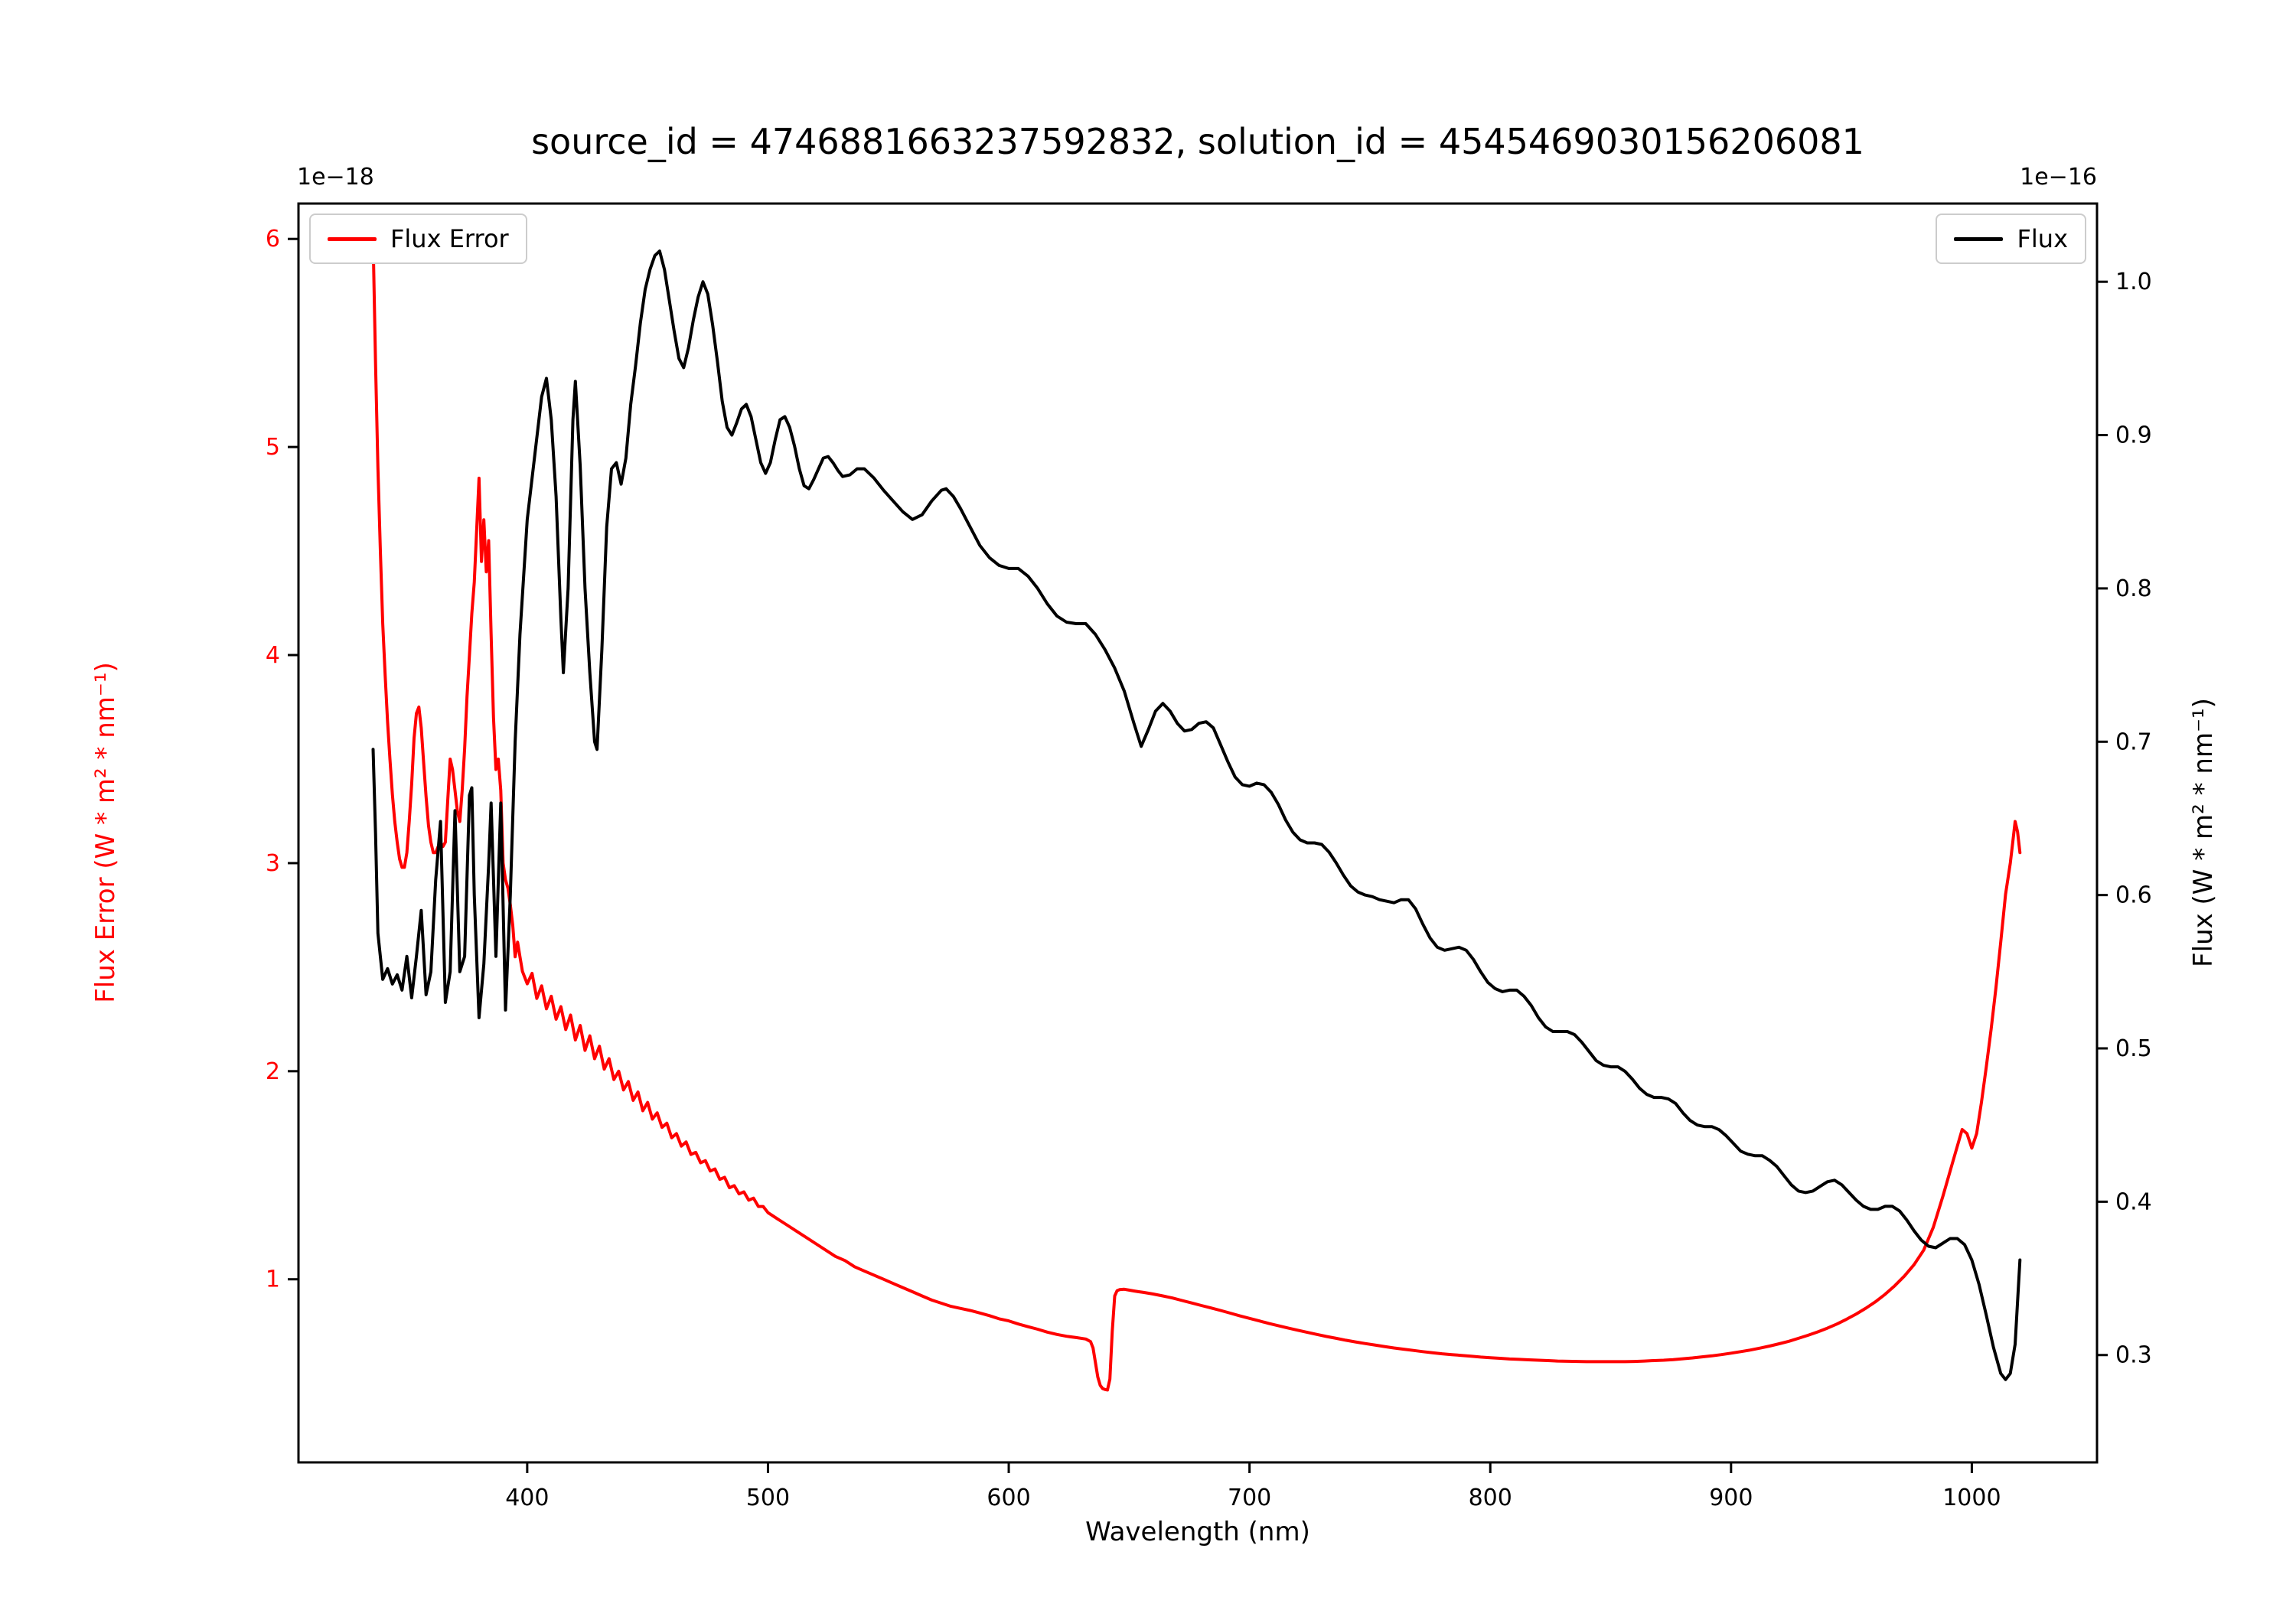  What do you see at coordinates (273, 447) in the screenshot?
I see `left-y-tick-label: 5` at bounding box center [273, 447].